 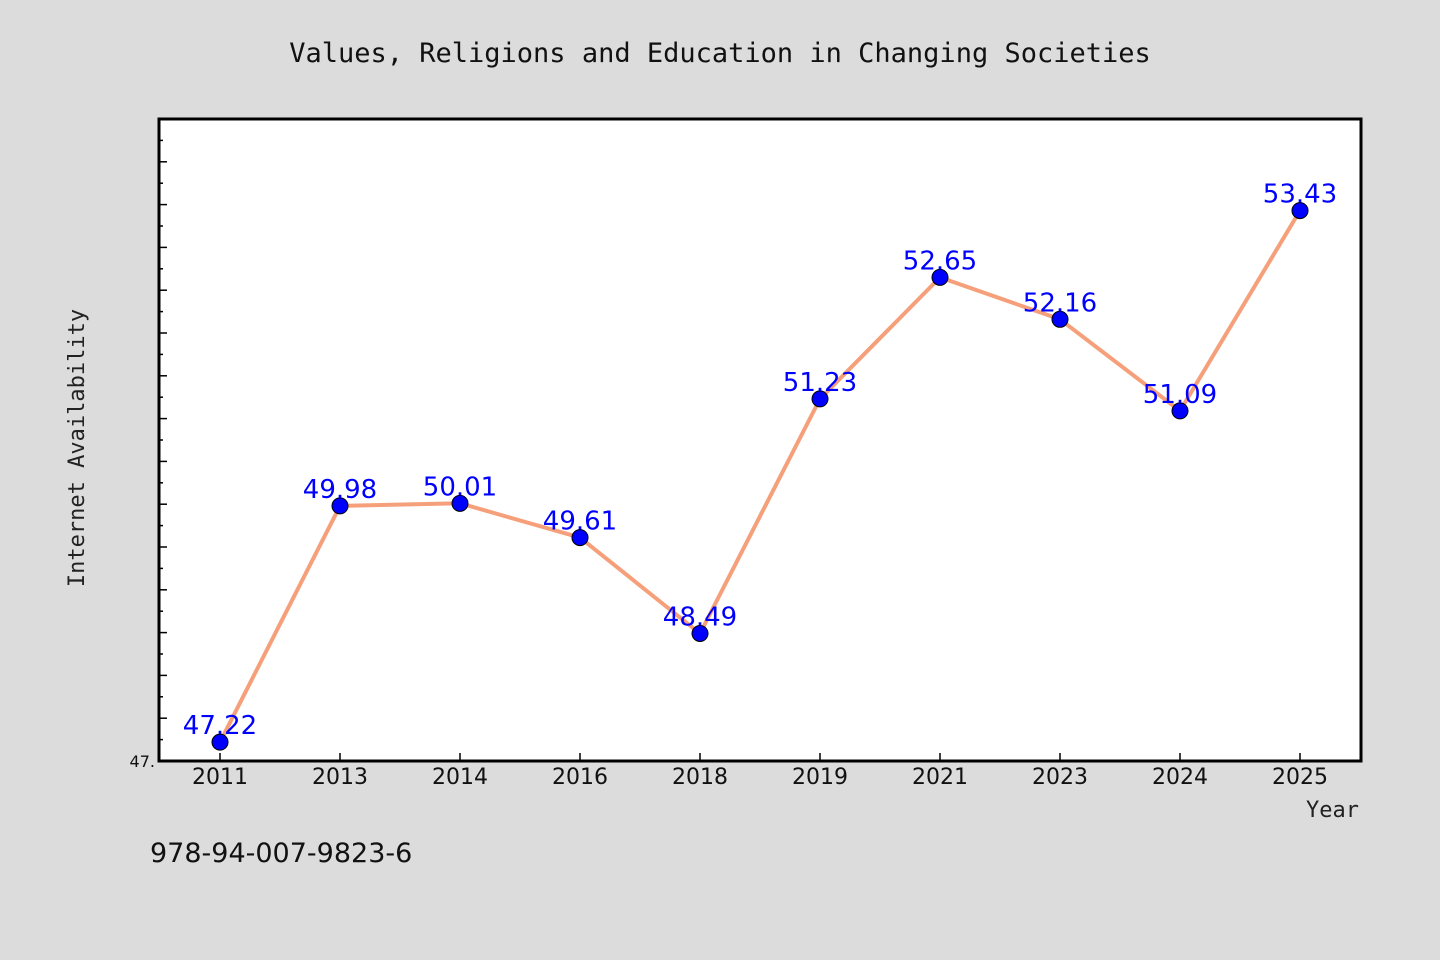 I want to click on x-tick-label: 2021, so click(x=940, y=777).